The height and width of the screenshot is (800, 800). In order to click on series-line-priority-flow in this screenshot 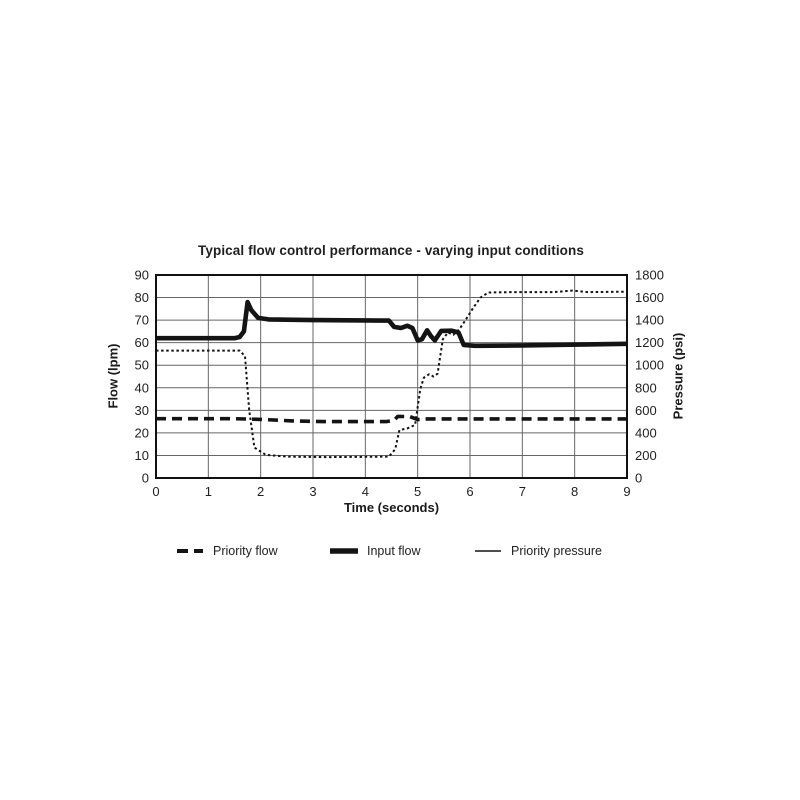, I will do `click(391, 419)`.